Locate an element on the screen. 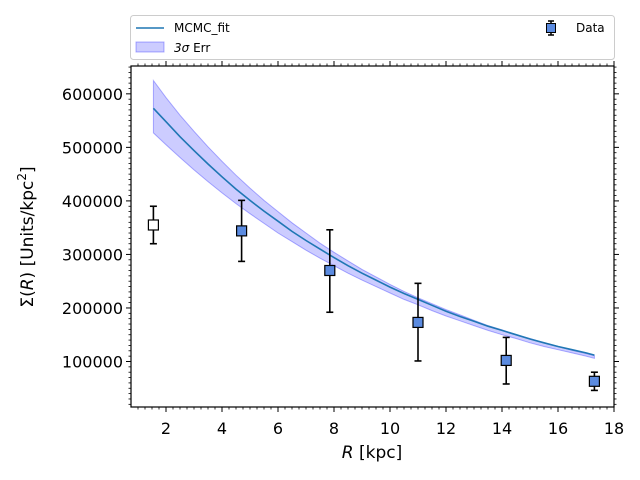  y-tick-label: 600000 is located at coordinates (92, 94).